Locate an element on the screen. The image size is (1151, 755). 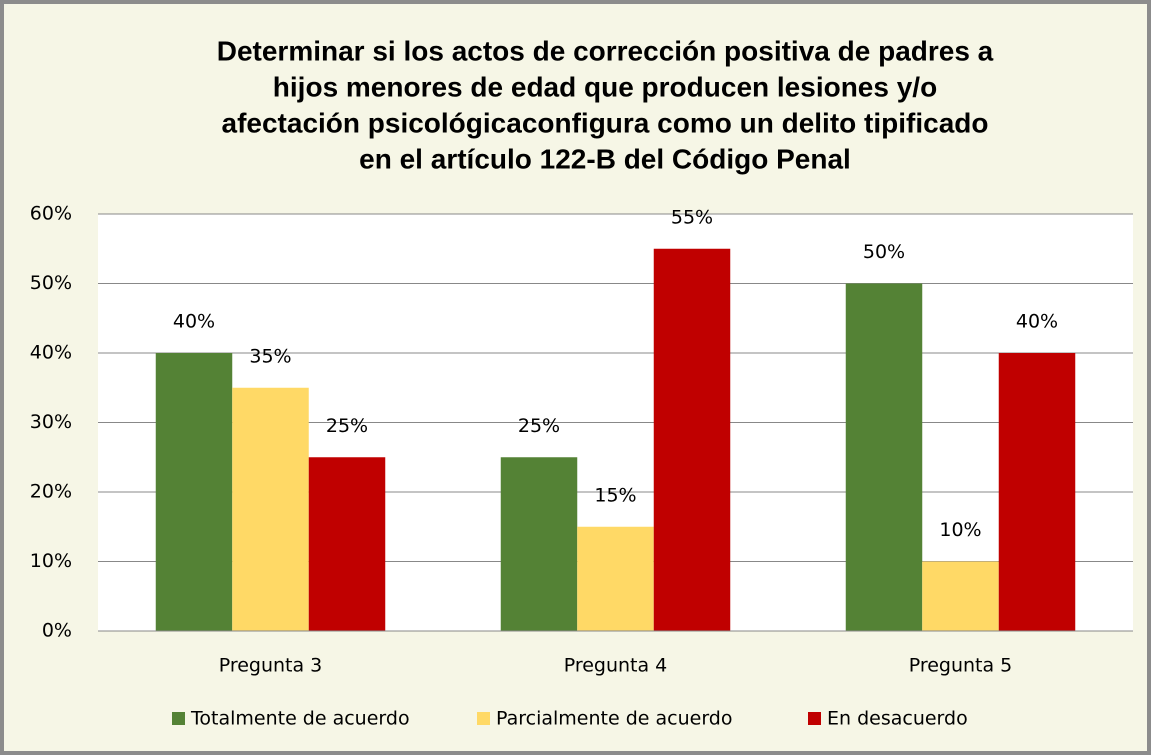
y-tick-label: 40% is located at coordinates (51, 353).